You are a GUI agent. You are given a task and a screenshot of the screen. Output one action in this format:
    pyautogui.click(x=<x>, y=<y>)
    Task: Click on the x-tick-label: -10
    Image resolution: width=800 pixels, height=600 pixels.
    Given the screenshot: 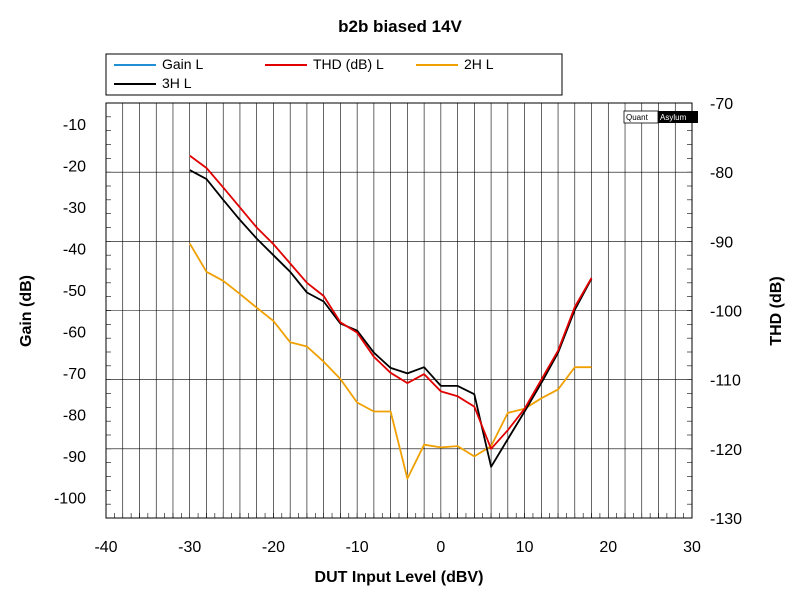 What is the action you would take?
    pyautogui.click(x=357, y=547)
    